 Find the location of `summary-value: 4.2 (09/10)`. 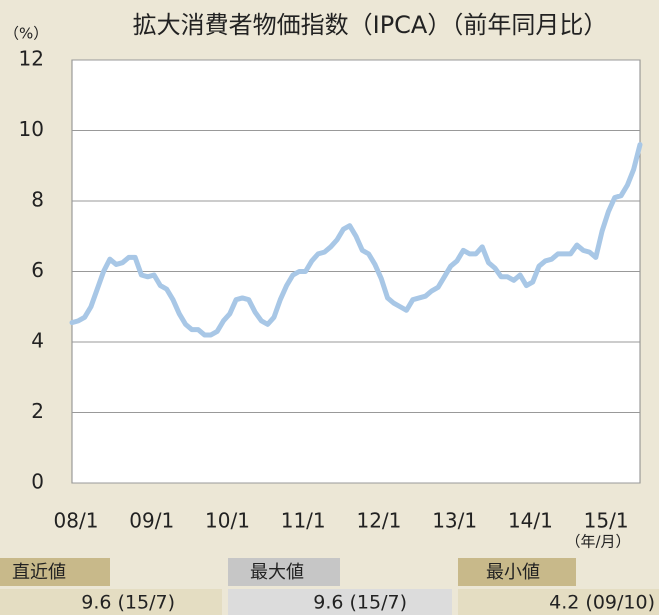

summary-value: 4.2 (09/10) is located at coordinates (602, 603).